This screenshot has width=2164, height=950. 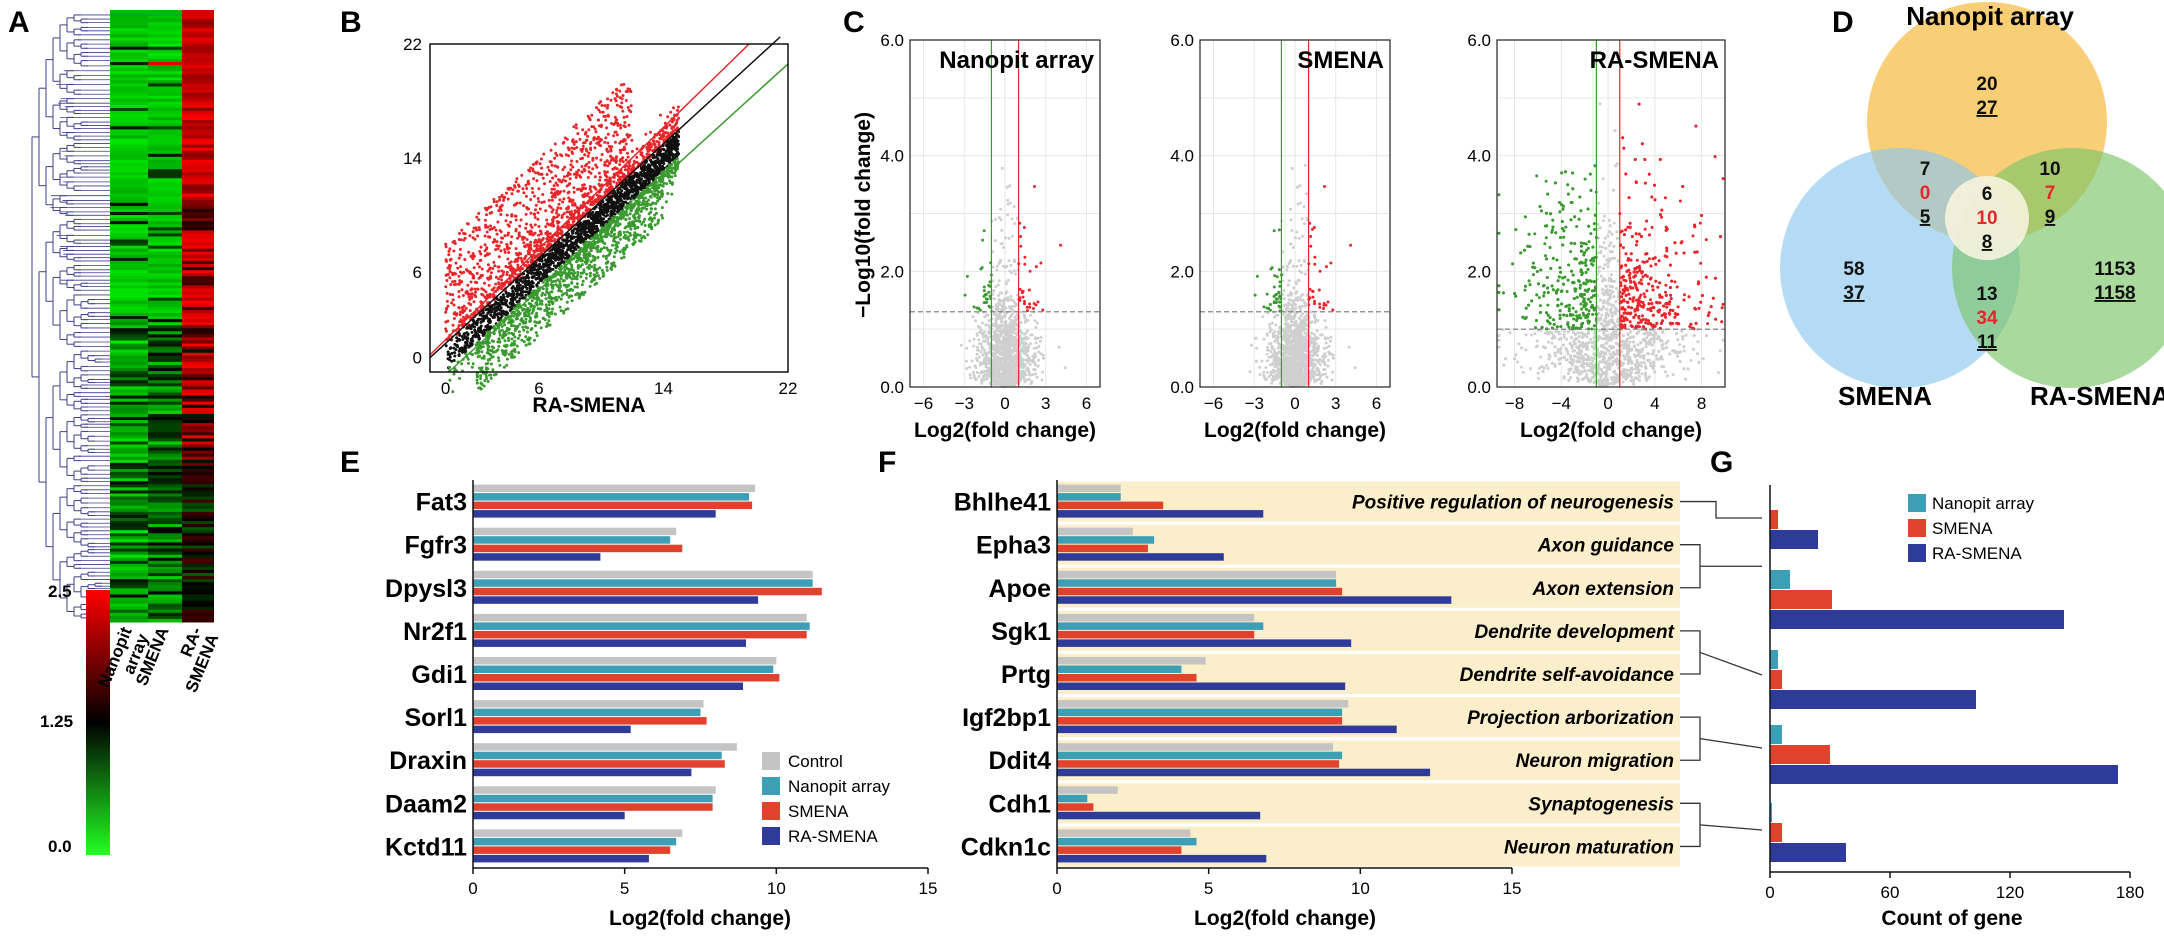 I want to click on panel-label-f: F, so click(x=887, y=462).